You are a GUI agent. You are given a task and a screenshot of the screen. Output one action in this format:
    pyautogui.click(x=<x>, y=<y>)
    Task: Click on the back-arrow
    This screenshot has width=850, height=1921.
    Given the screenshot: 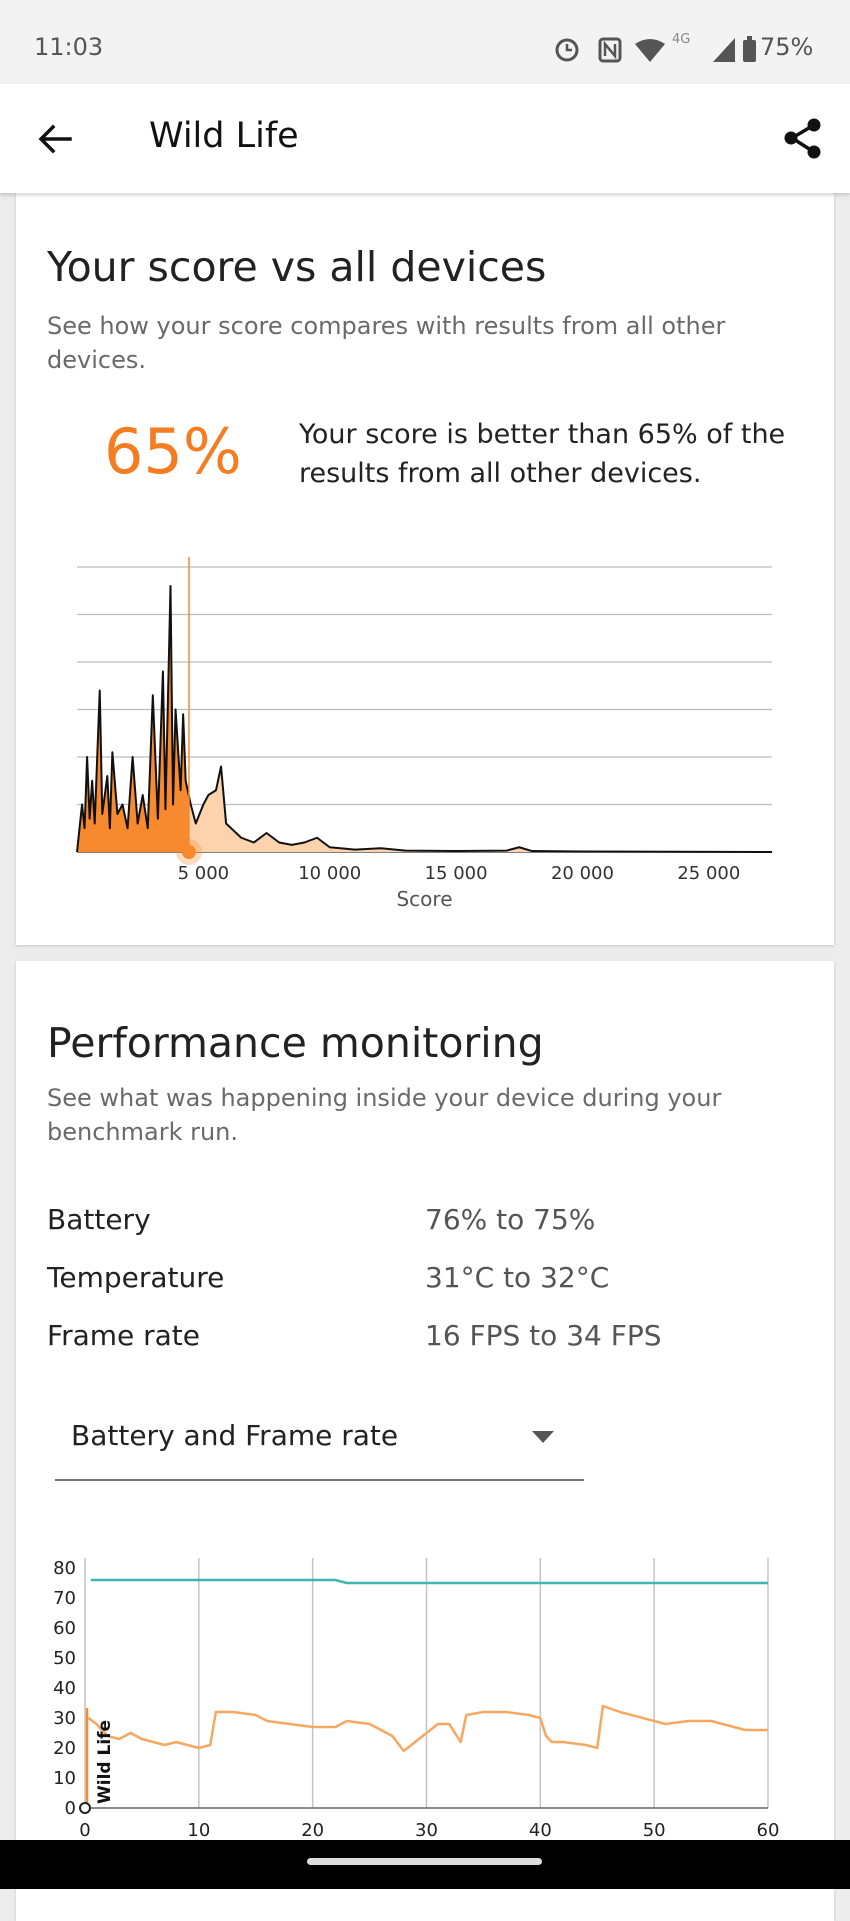 What is the action you would take?
    pyautogui.click(x=55, y=139)
    